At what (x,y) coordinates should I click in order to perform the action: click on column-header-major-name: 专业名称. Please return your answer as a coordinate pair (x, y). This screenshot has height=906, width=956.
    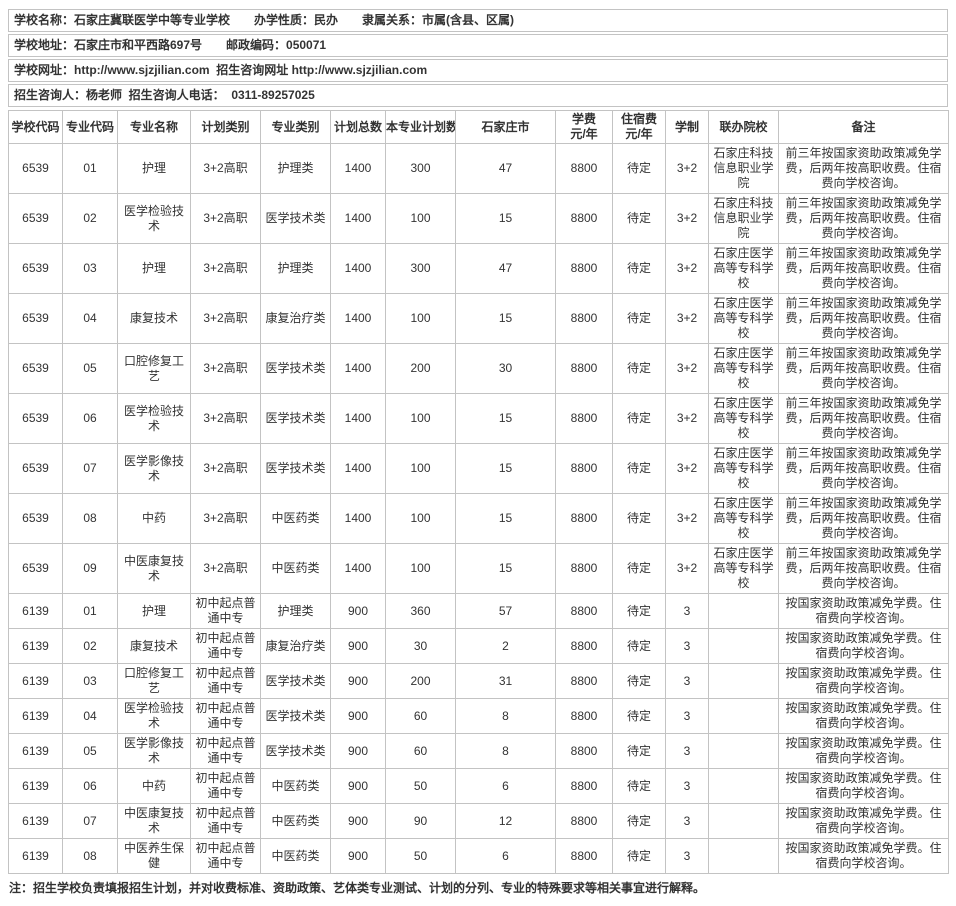
    Looking at the image, I should click on (154, 127).